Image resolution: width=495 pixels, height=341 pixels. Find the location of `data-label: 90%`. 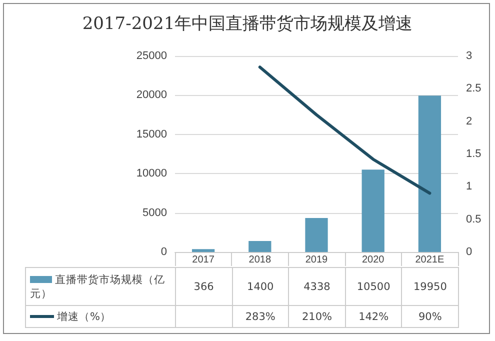

data-label: 90% is located at coordinates (430, 317).